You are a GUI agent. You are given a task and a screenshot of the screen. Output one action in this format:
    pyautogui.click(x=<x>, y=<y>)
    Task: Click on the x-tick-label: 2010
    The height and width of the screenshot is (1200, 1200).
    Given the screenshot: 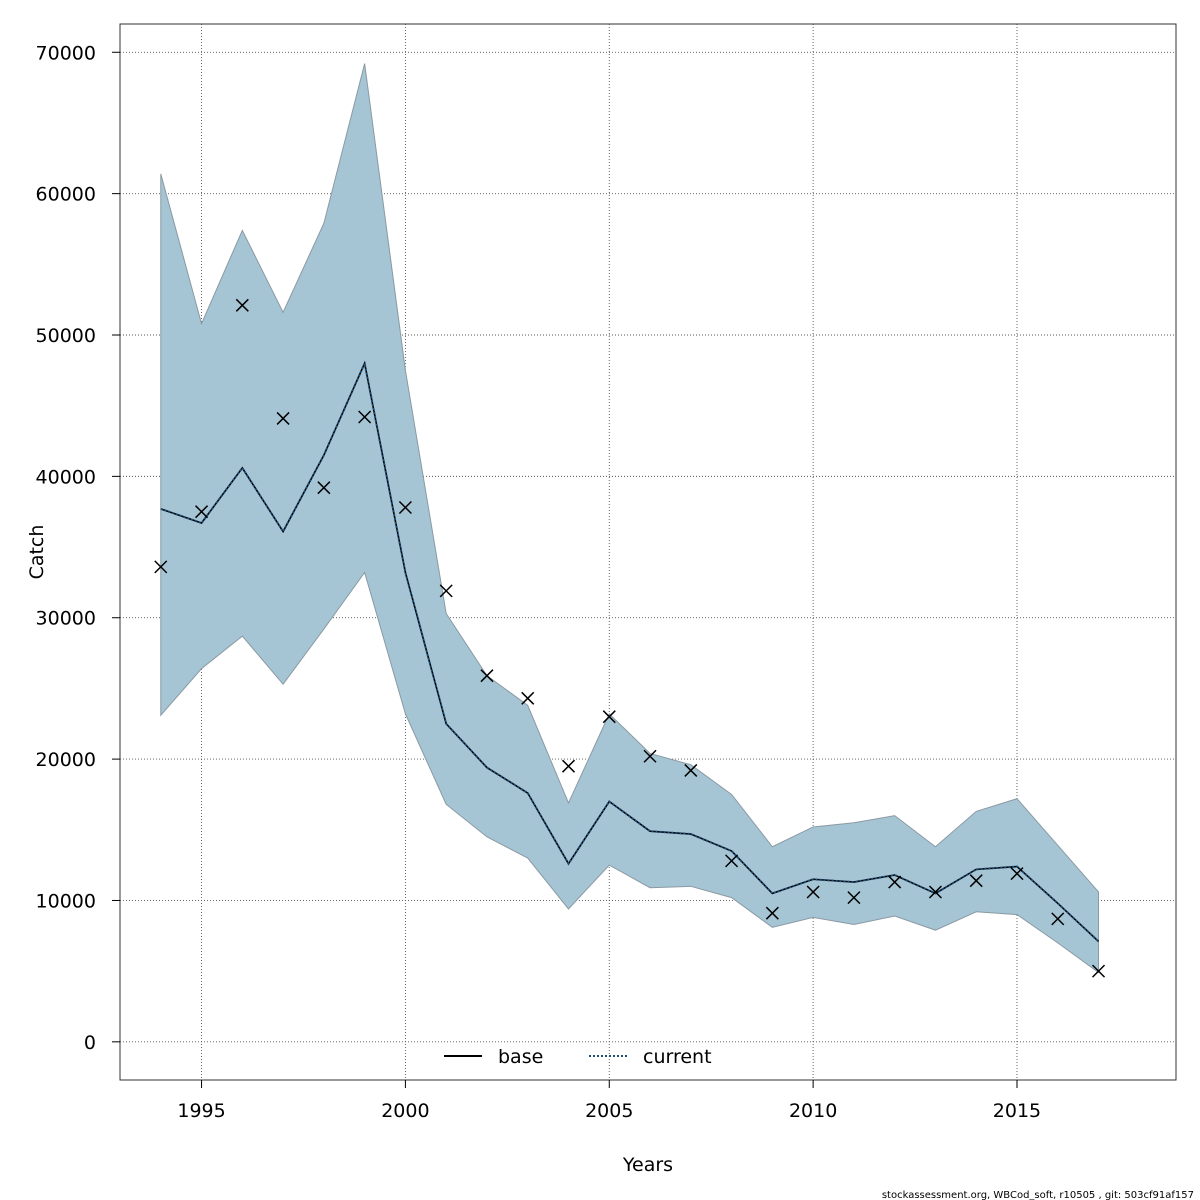 What is the action you would take?
    pyautogui.click(x=813, y=1111)
    